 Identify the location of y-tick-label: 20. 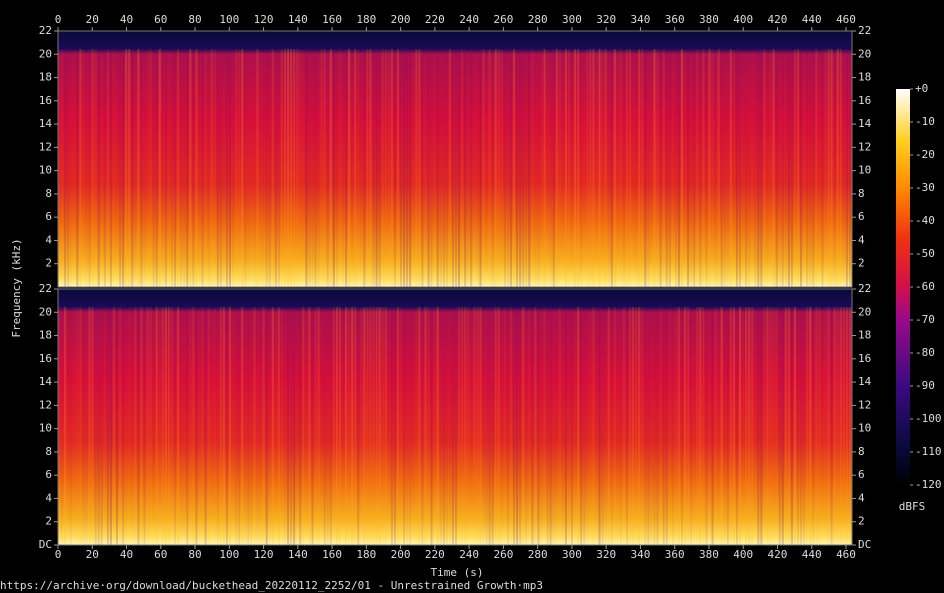
(864, 53).